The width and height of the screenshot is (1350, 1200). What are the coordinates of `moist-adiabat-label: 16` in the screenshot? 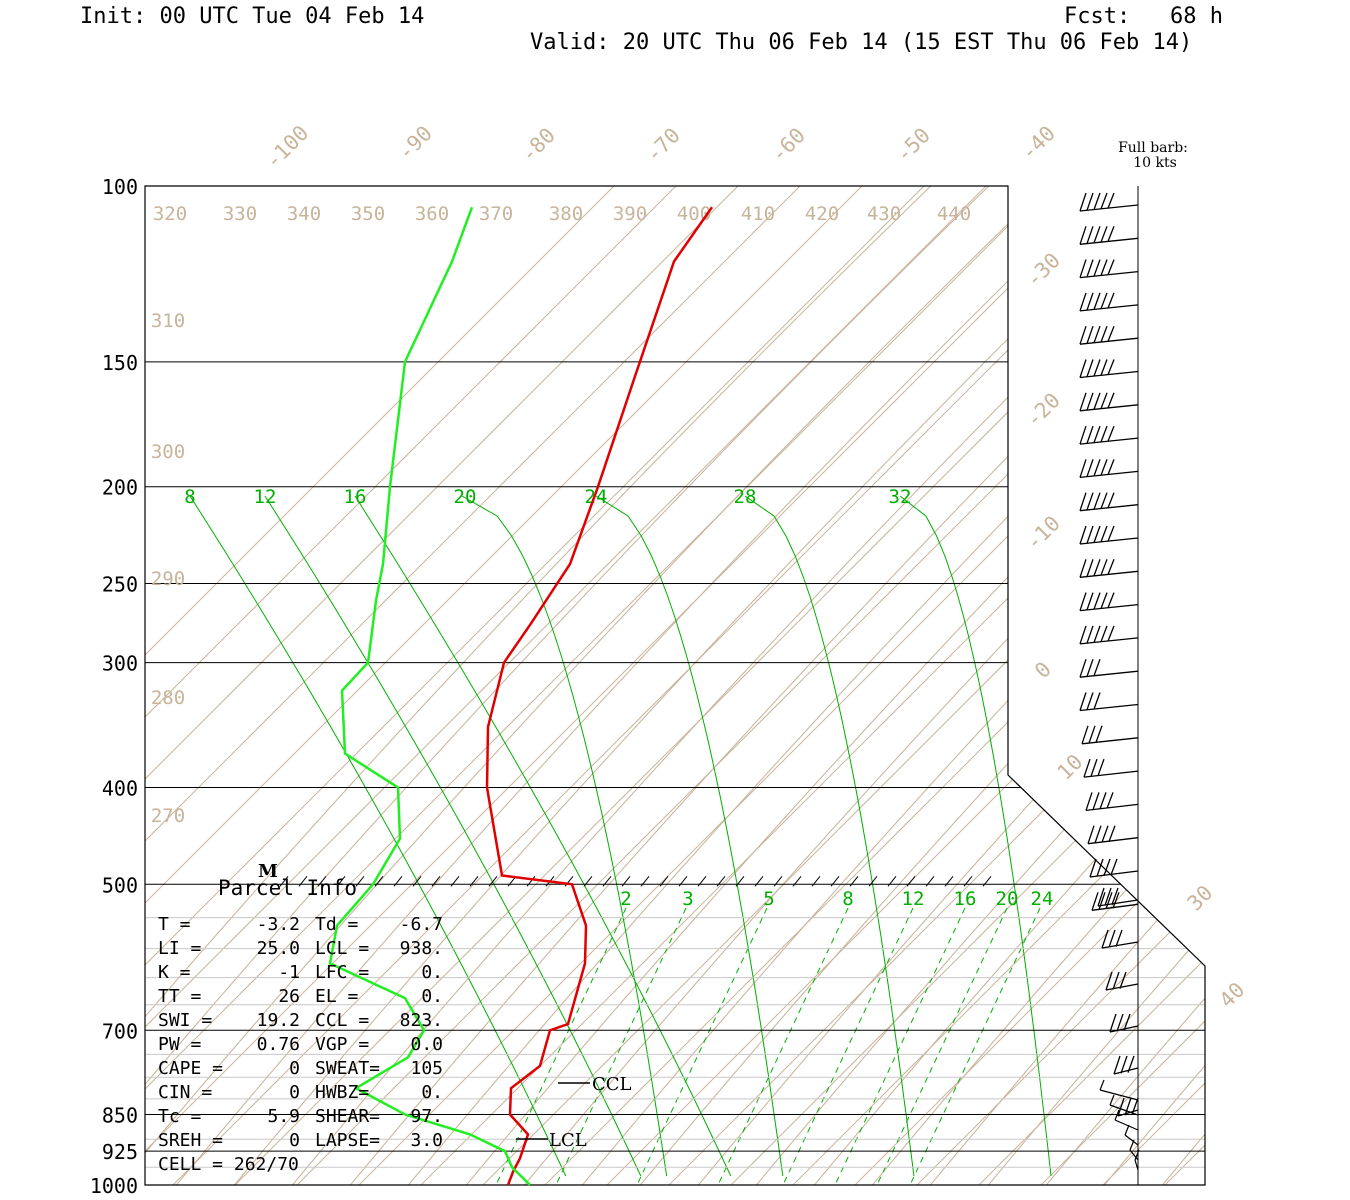 It's located at (355, 497).